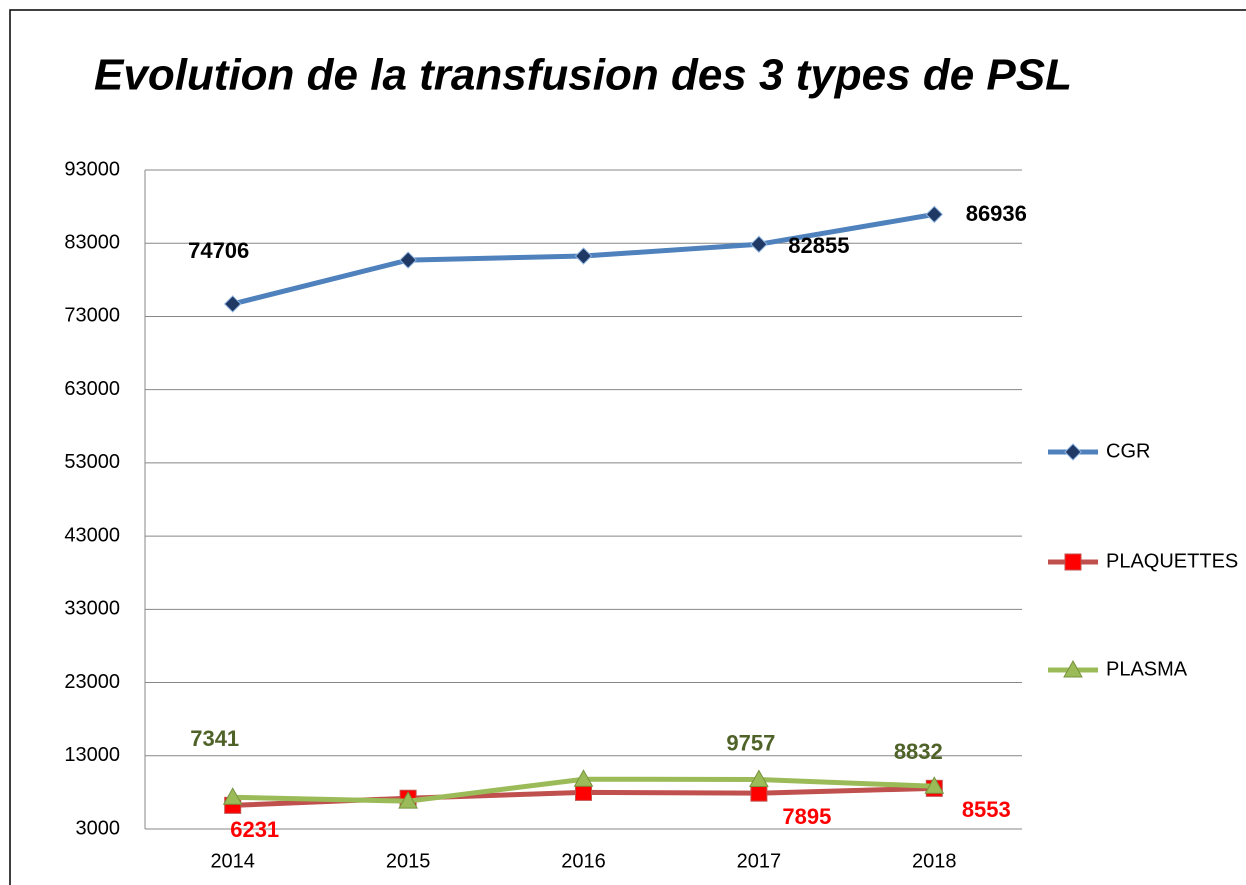  What do you see at coordinates (918, 751) in the screenshot?
I see `data-label: 8832` at bounding box center [918, 751].